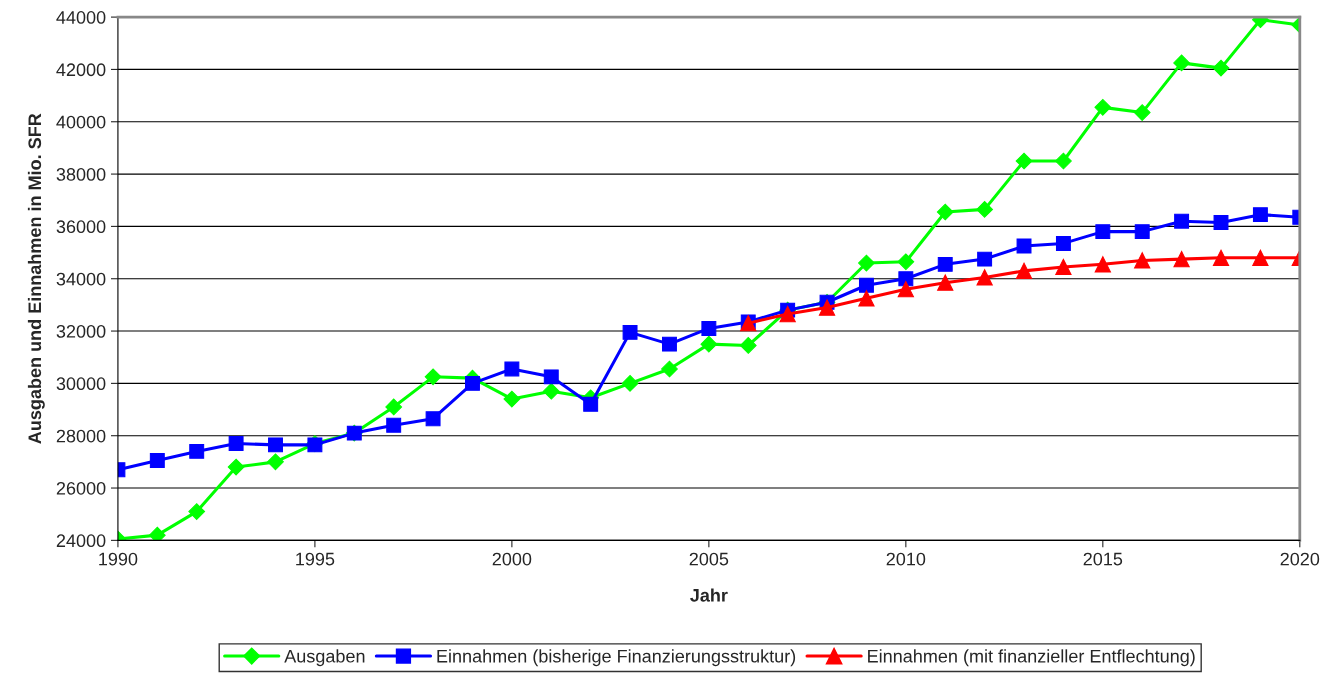 Image resolution: width=1340 pixels, height=684 pixels. I want to click on y-tick-label: 32000, so click(81, 331).